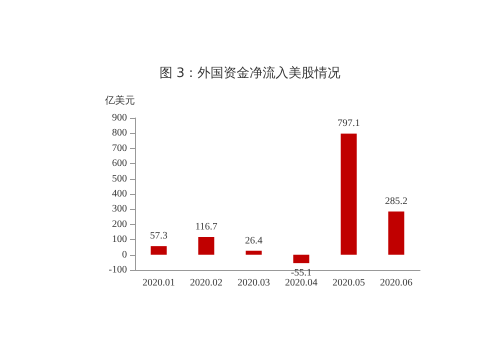  I want to click on y-tick-label: 800, so click(119, 133).